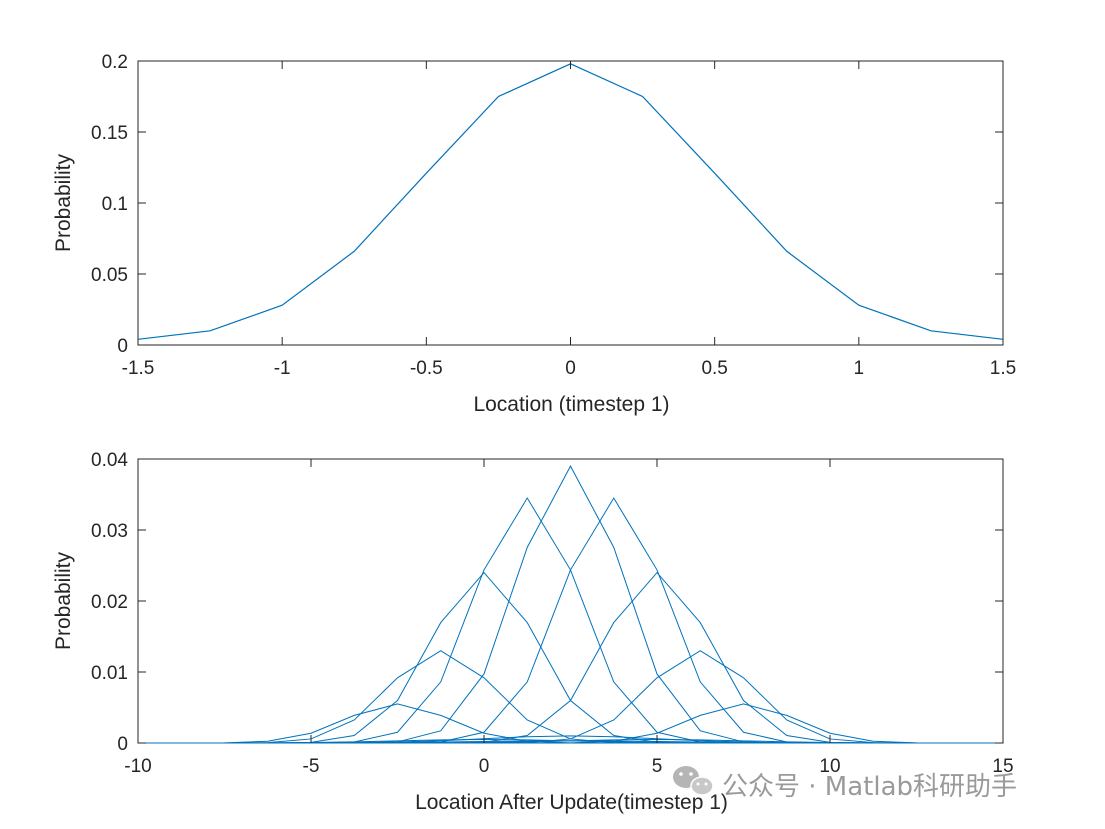 The height and width of the screenshot is (829, 1105). Describe the element at coordinates (571, 802) in the screenshot. I see `x-axis-label: Location After Update(timestep 1)` at that location.